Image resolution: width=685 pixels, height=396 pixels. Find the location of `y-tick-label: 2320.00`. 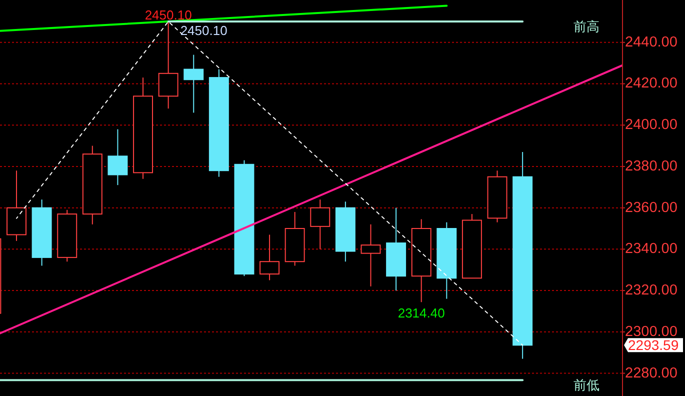

y-tick-label: 2320.00 is located at coordinates (651, 290).